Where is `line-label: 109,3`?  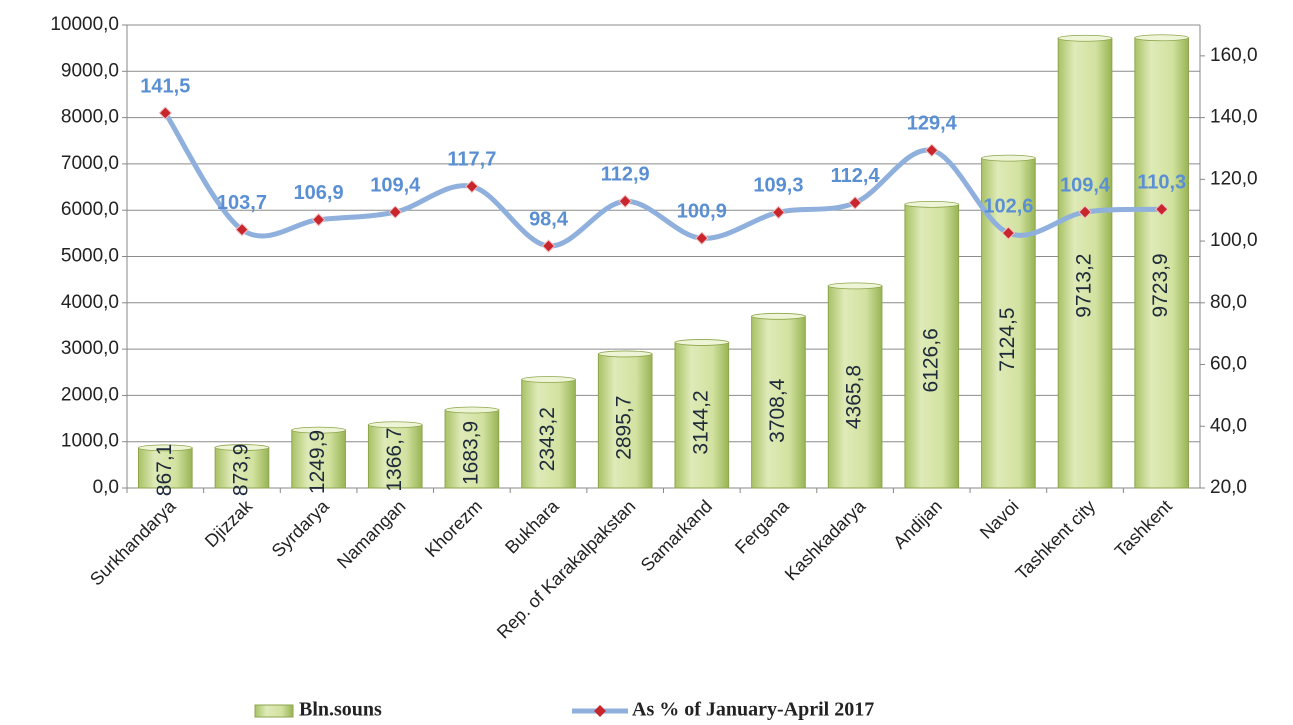 line-label: 109,3 is located at coordinates (778, 186).